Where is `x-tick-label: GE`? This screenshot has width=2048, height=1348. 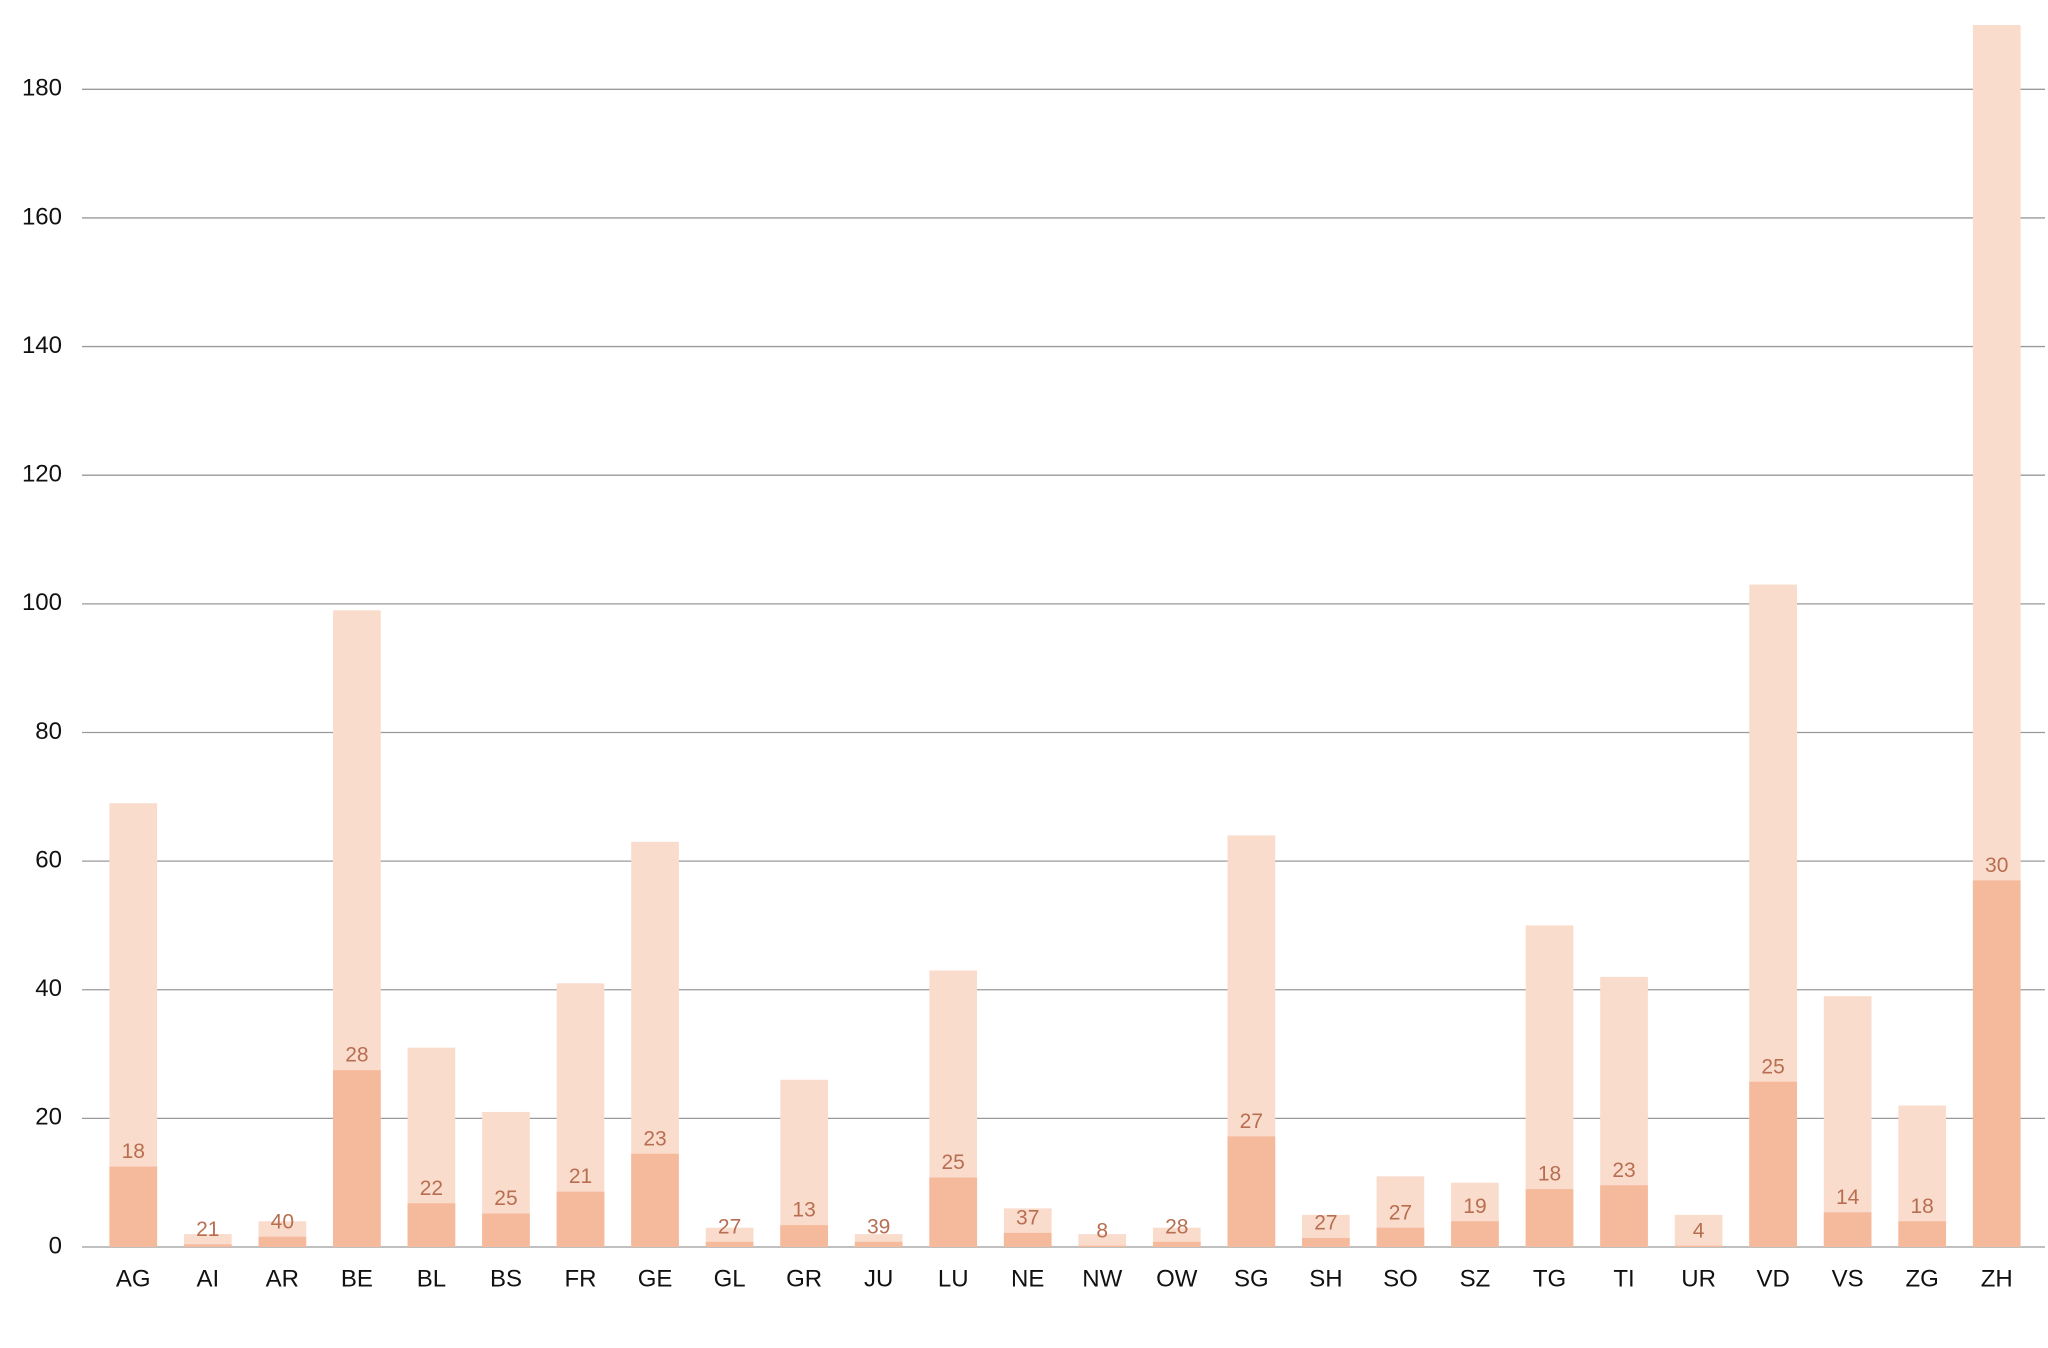
x-tick-label: GE is located at coordinates (655, 1278).